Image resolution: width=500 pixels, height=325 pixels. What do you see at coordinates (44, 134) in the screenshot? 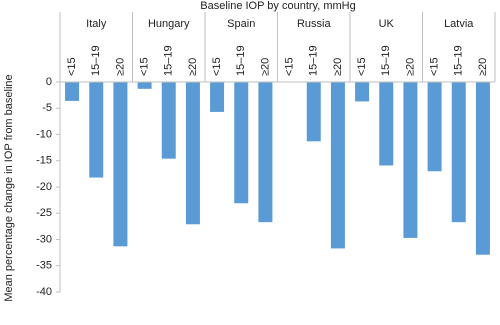
I see `y-tick-label: -10` at bounding box center [44, 134].